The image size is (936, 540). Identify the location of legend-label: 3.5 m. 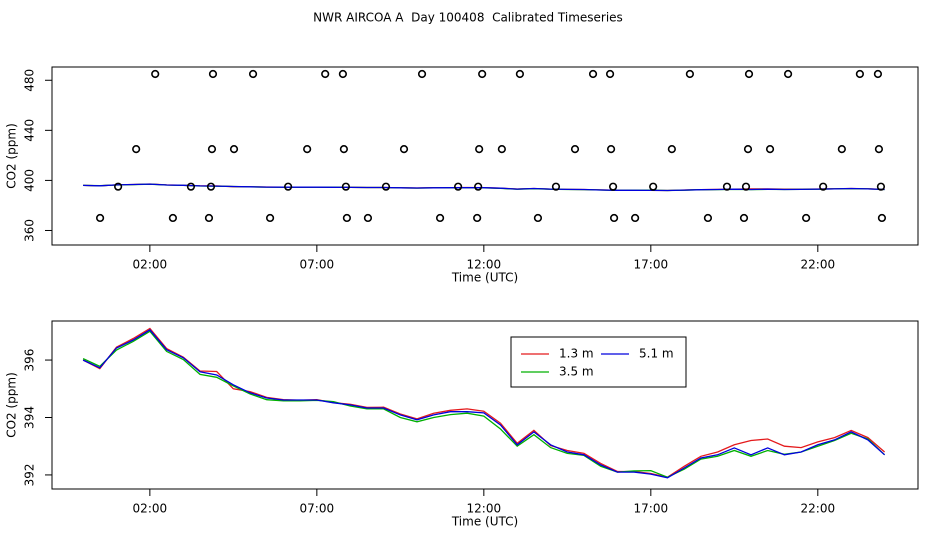
(576, 372).